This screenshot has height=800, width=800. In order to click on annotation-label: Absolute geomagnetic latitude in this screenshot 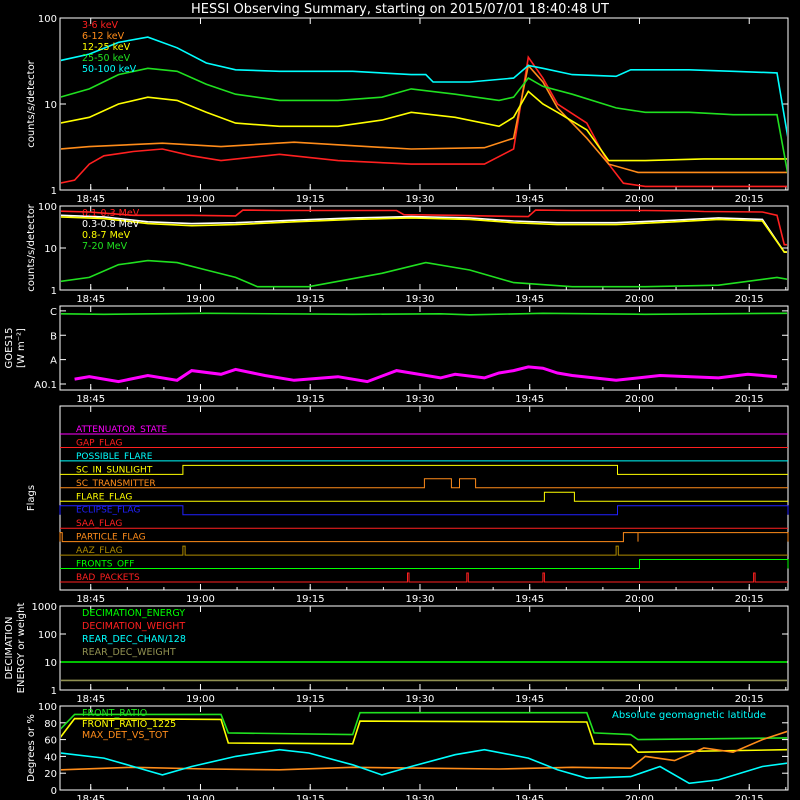, I will do `click(689, 715)`.